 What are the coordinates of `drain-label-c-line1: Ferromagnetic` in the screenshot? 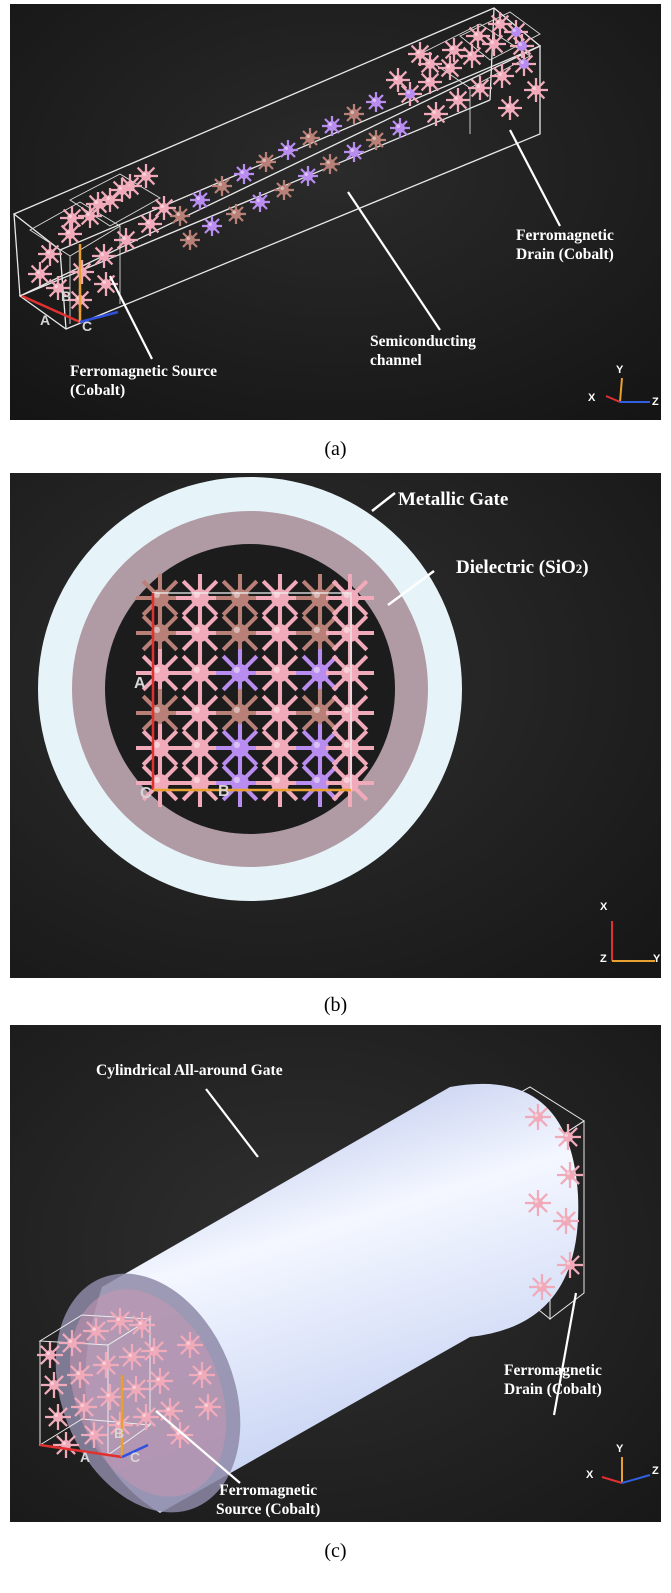 It's located at (553, 1370).